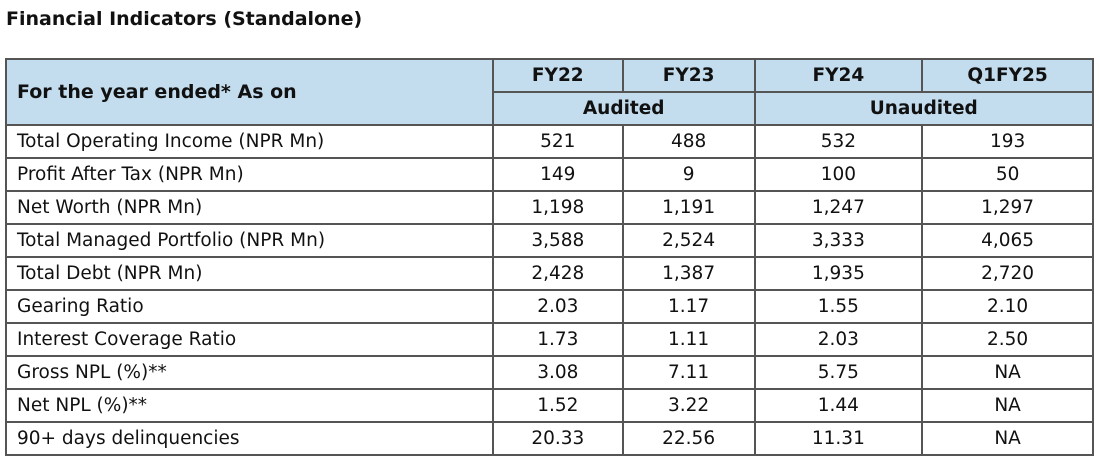 This screenshot has width=1100, height=460. I want to click on group-unaudited: Unaudited, so click(924, 108).